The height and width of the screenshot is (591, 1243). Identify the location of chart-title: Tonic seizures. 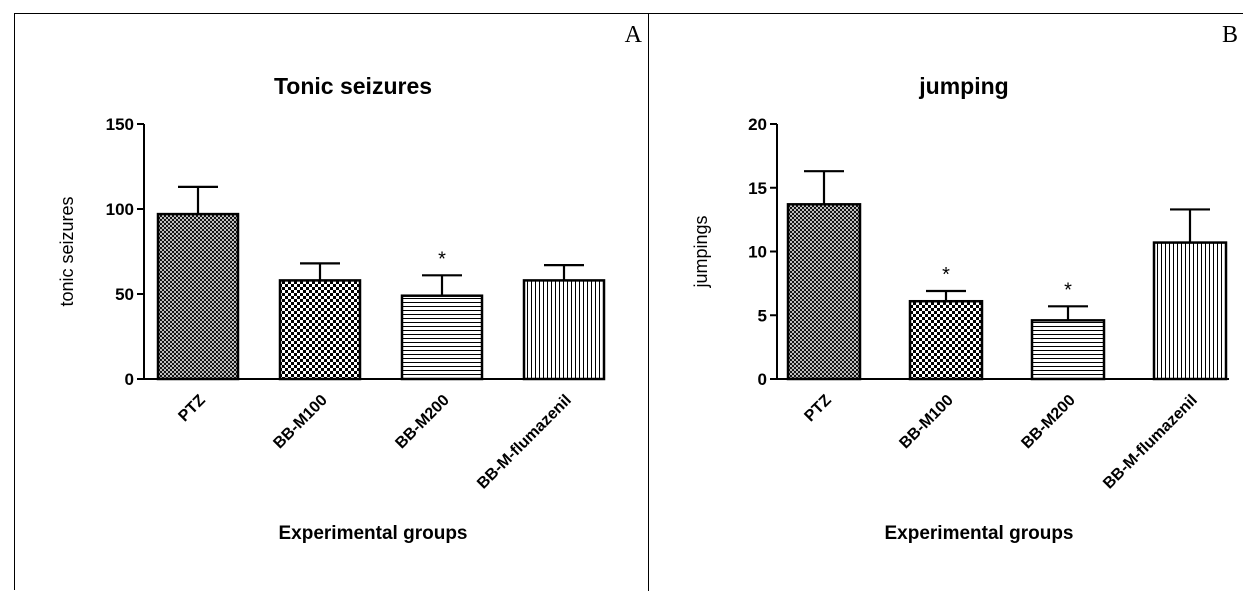
(353, 86).